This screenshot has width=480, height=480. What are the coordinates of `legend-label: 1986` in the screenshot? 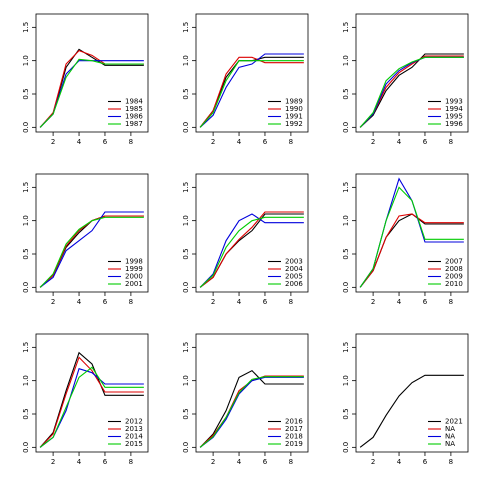 It's located at (134, 117).